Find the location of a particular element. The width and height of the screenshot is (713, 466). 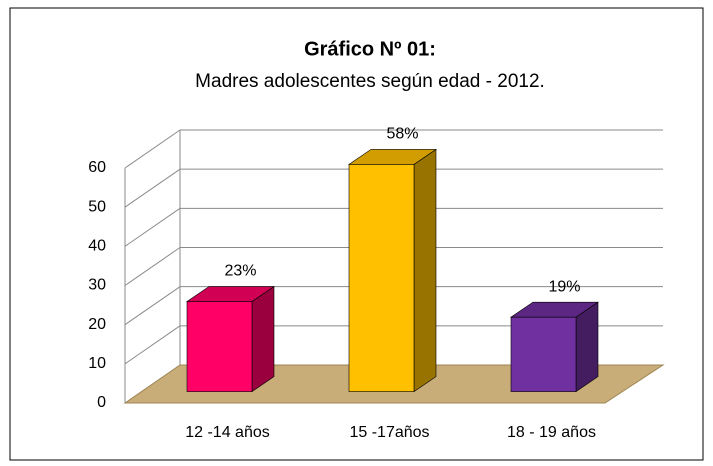

chart-subtitle: Madres adolescentes según edad - 2012. is located at coordinates (370, 81).